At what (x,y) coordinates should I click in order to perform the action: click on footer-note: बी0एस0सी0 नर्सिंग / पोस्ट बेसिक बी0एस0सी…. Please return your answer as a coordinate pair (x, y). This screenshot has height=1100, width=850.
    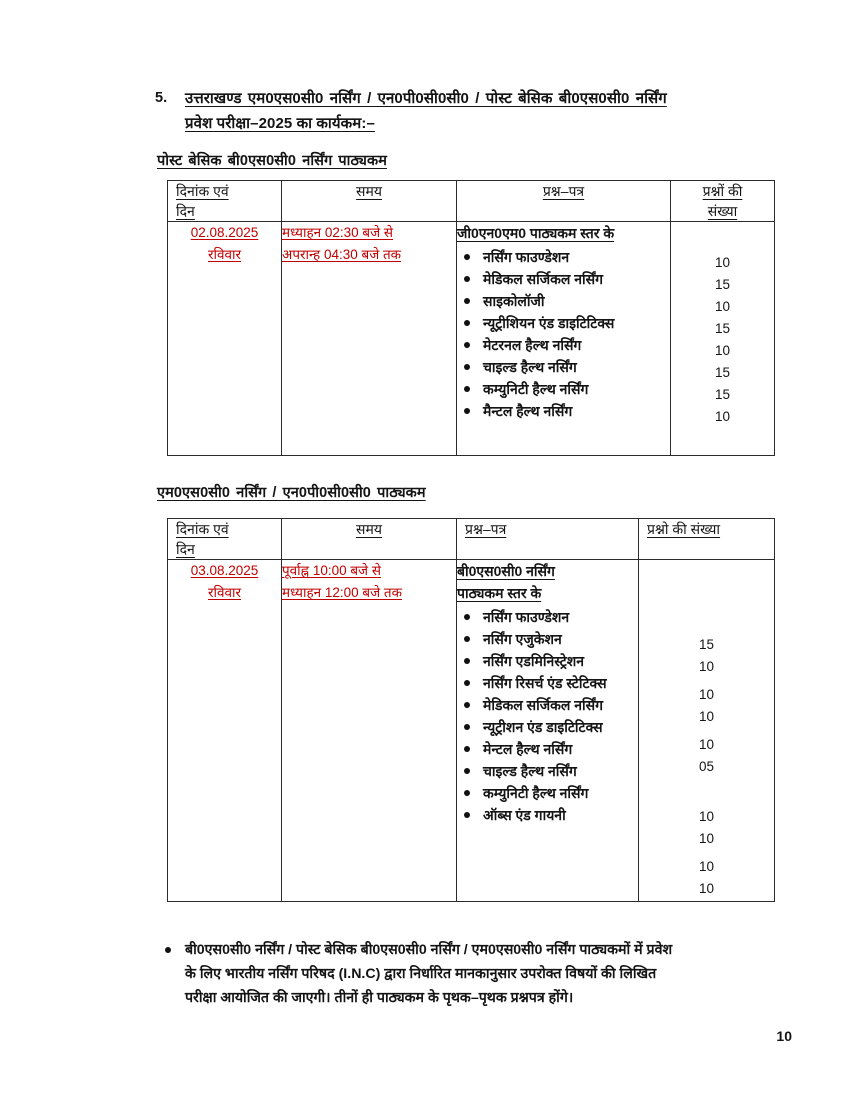
    Looking at the image, I should click on (476, 974).